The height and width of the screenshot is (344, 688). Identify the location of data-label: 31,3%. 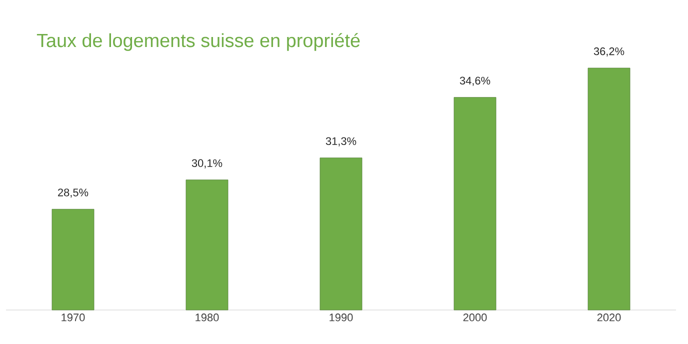
(341, 141).